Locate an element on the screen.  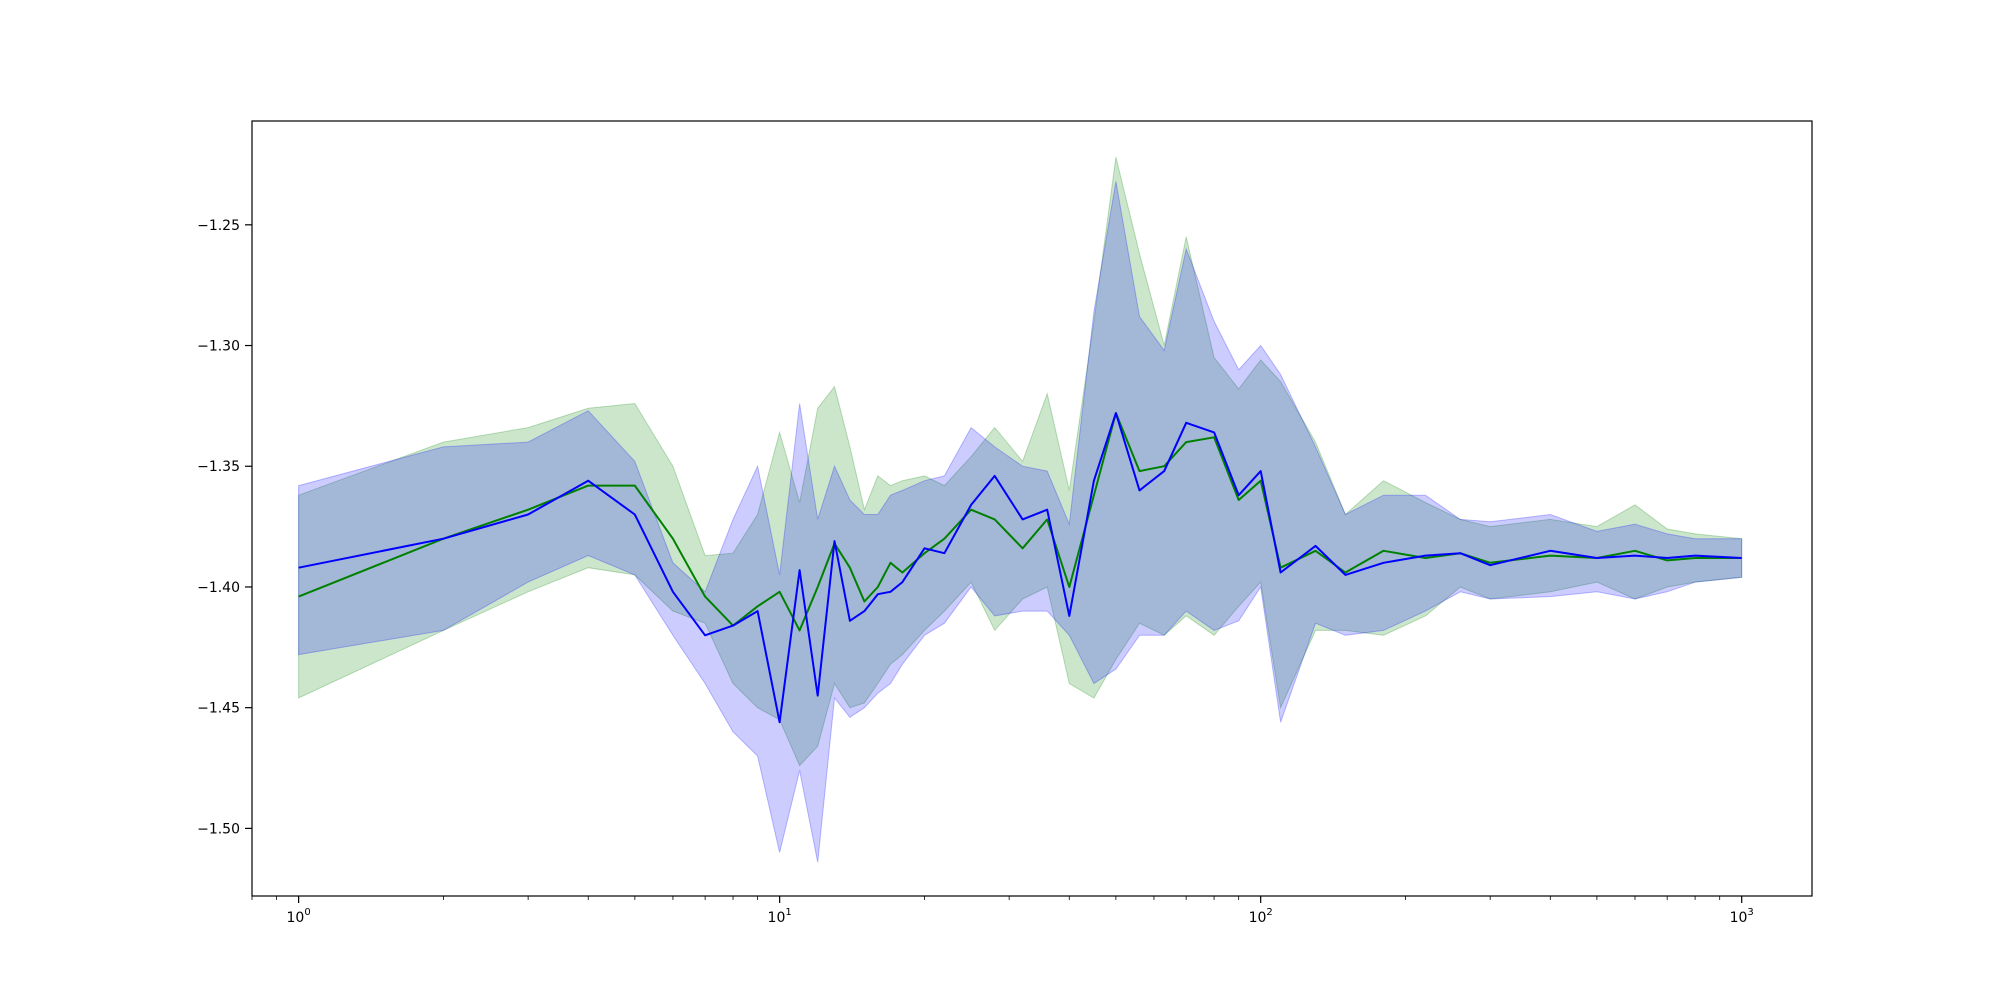
x-tick-label: 10³ is located at coordinates (1742, 916).